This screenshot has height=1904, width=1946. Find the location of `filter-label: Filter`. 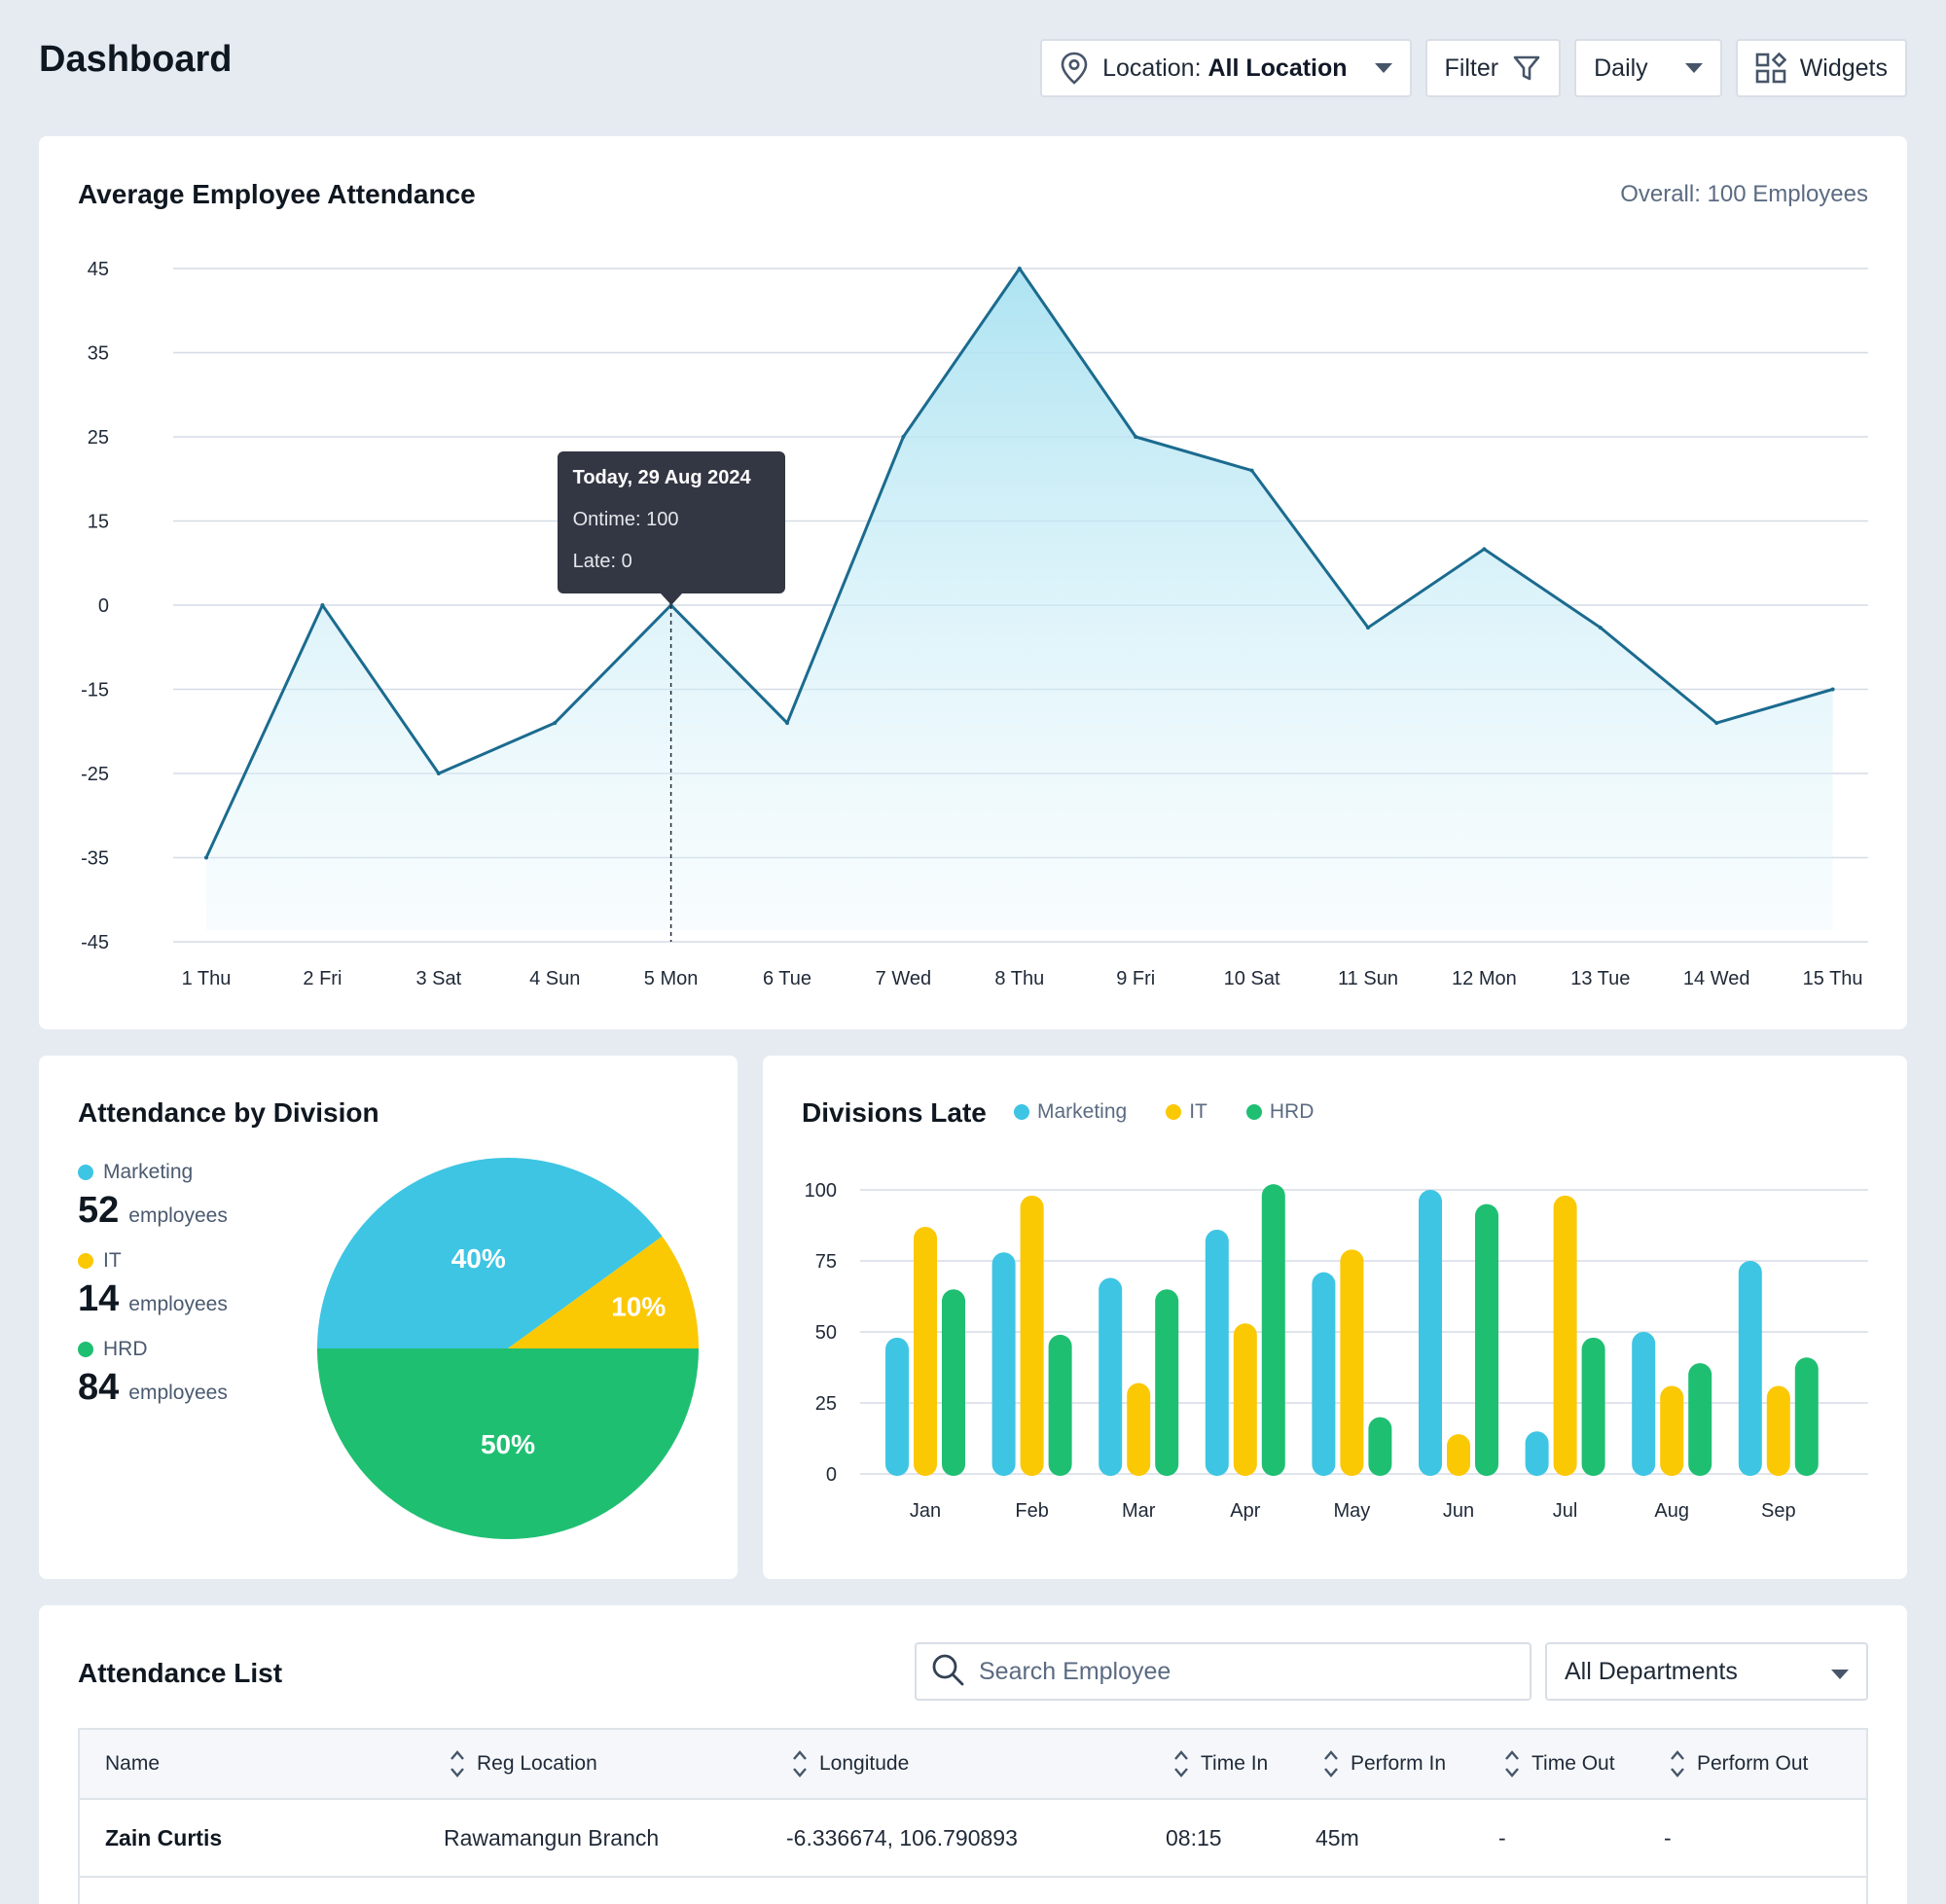

filter-label: Filter is located at coordinates (1471, 68).